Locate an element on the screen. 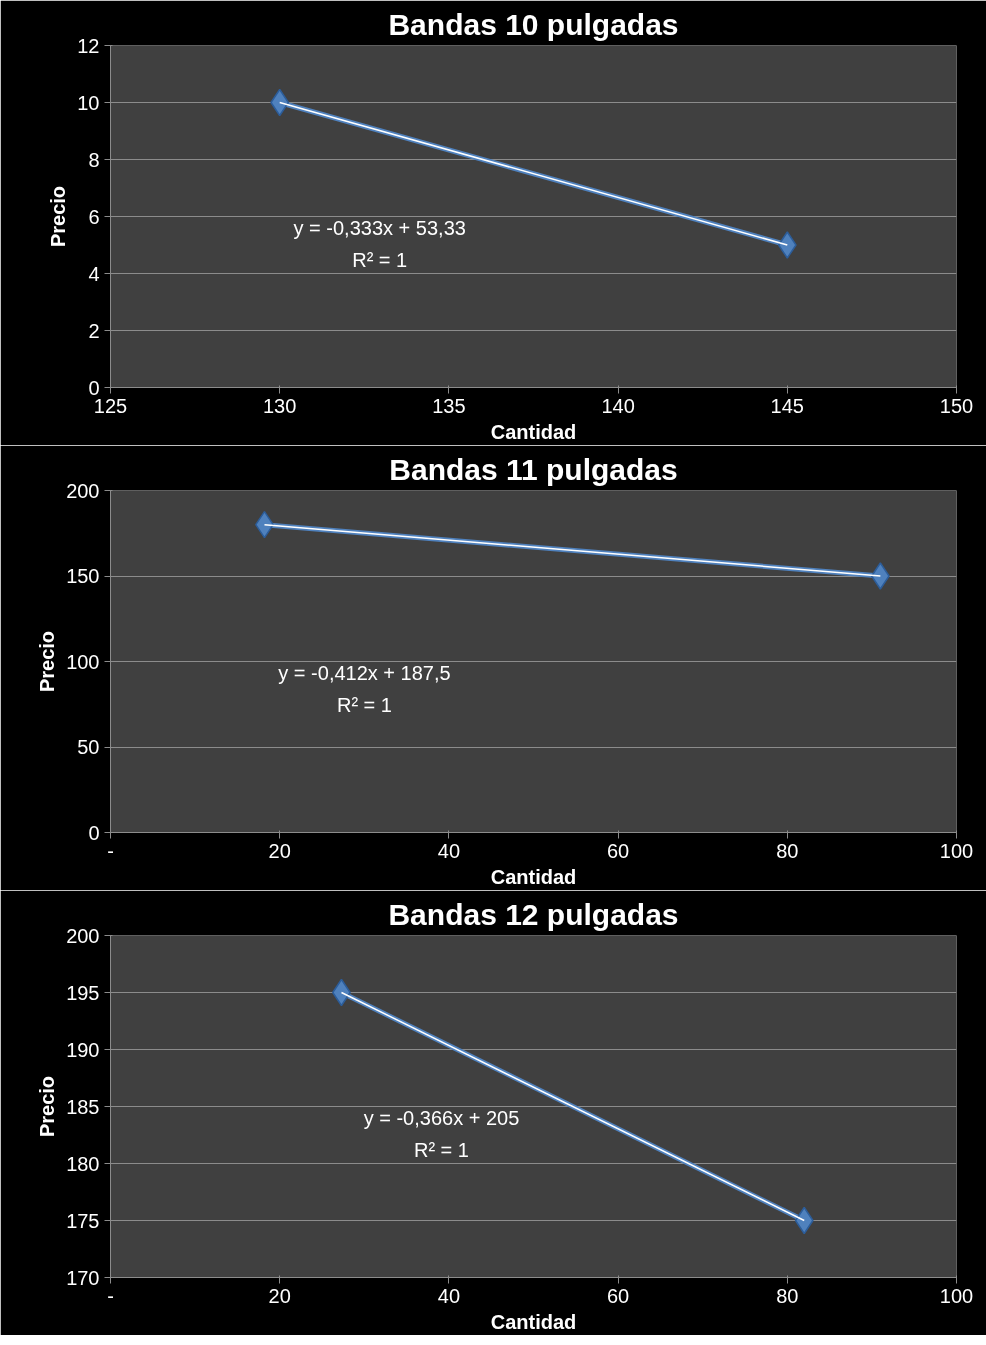 The image size is (986, 1345). annotation: y = -0,412x + 187,5 is located at coordinates (364, 672).